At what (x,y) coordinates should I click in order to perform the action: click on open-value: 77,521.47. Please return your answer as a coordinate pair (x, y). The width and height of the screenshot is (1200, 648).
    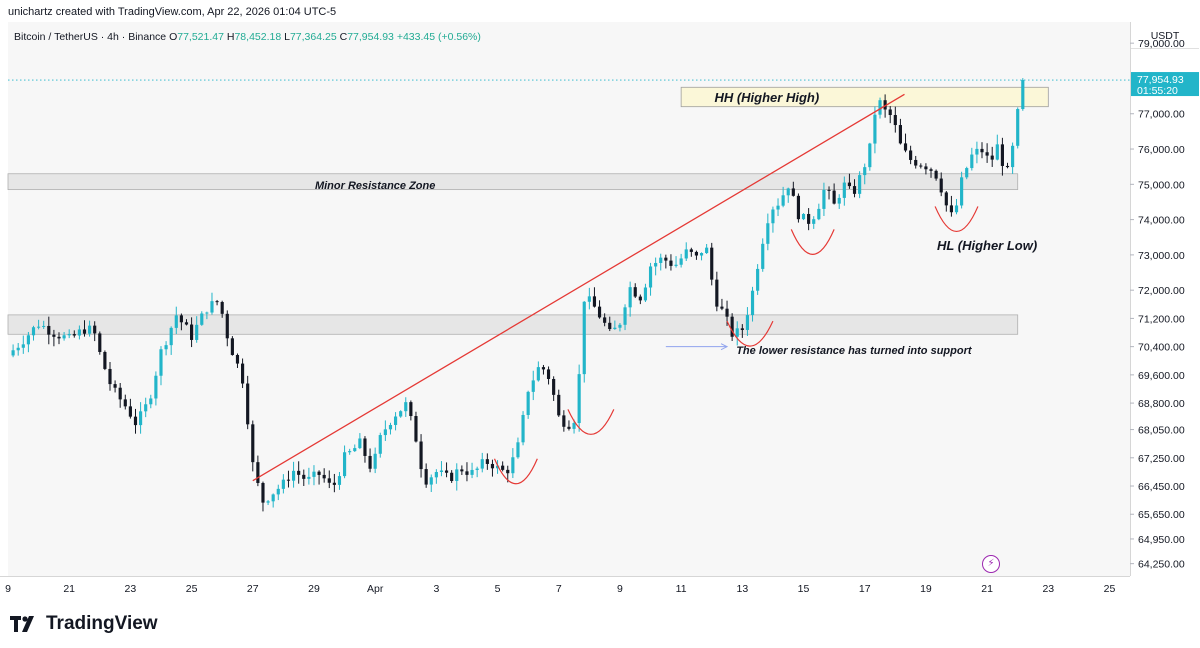
    Looking at the image, I should click on (200, 37).